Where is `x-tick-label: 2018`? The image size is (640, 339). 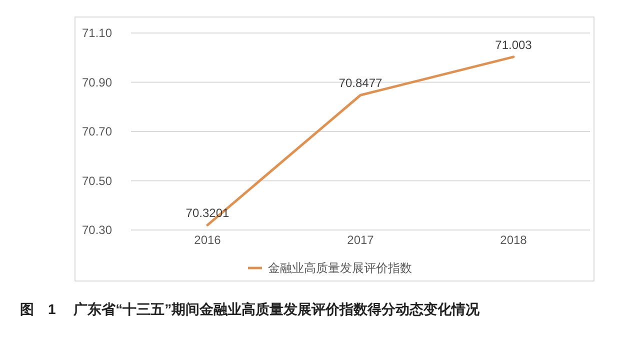 x-tick-label: 2018 is located at coordinates (514, 240).